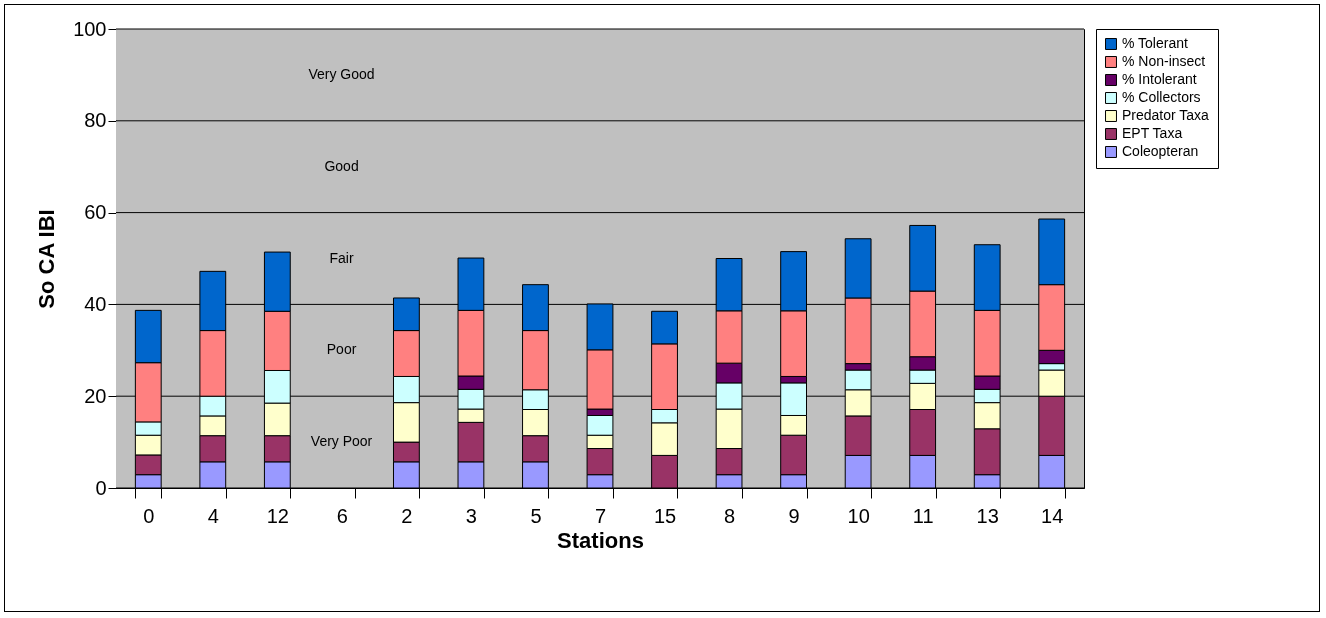 This screenshot has width=1326, height=618. Describe the element at coordinates (536, 515) in the screenshot. I see `x-tick-label: 5` at that location.